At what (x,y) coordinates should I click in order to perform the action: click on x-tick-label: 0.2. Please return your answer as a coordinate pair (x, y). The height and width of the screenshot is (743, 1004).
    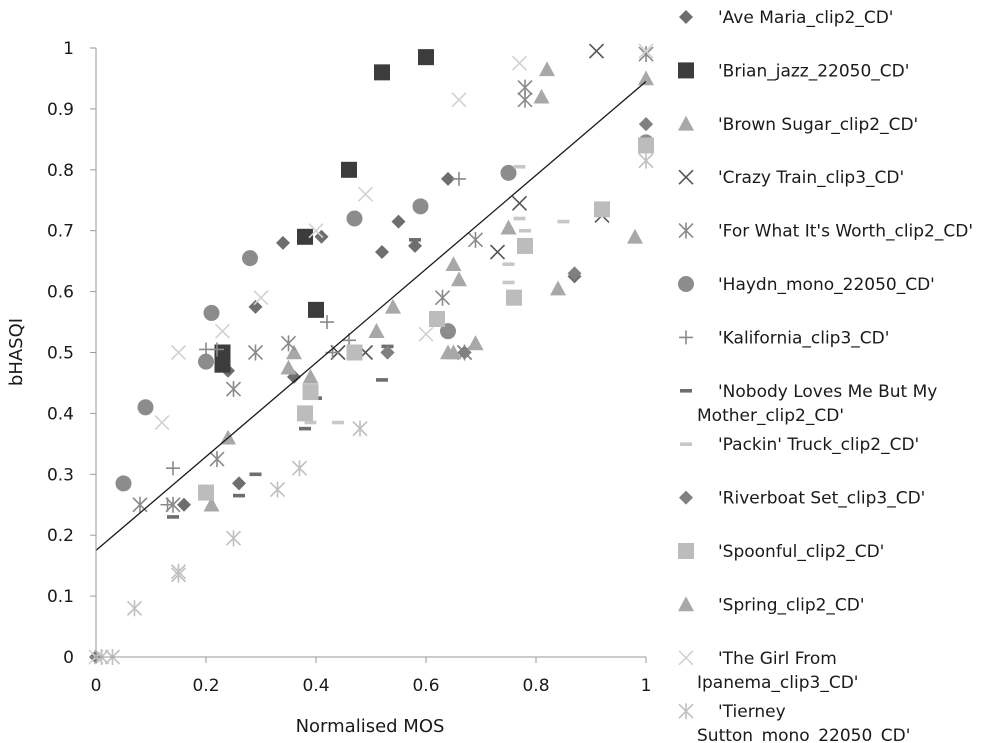
    Looking at the image, I should click on (205, 686).